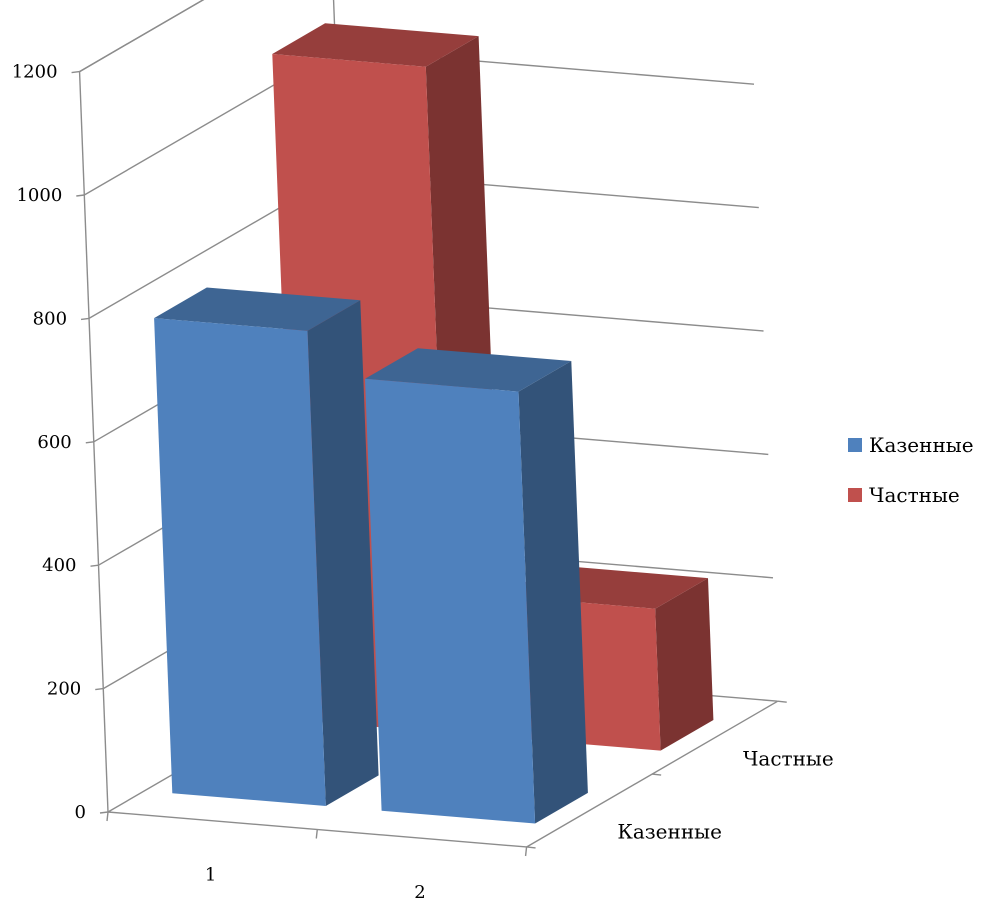 The image size is (996, 904). What do you see at coordinates (210, 875) in the screenshot?
I see `x-tick-label-1: 1` at bounding box center [210, 875].